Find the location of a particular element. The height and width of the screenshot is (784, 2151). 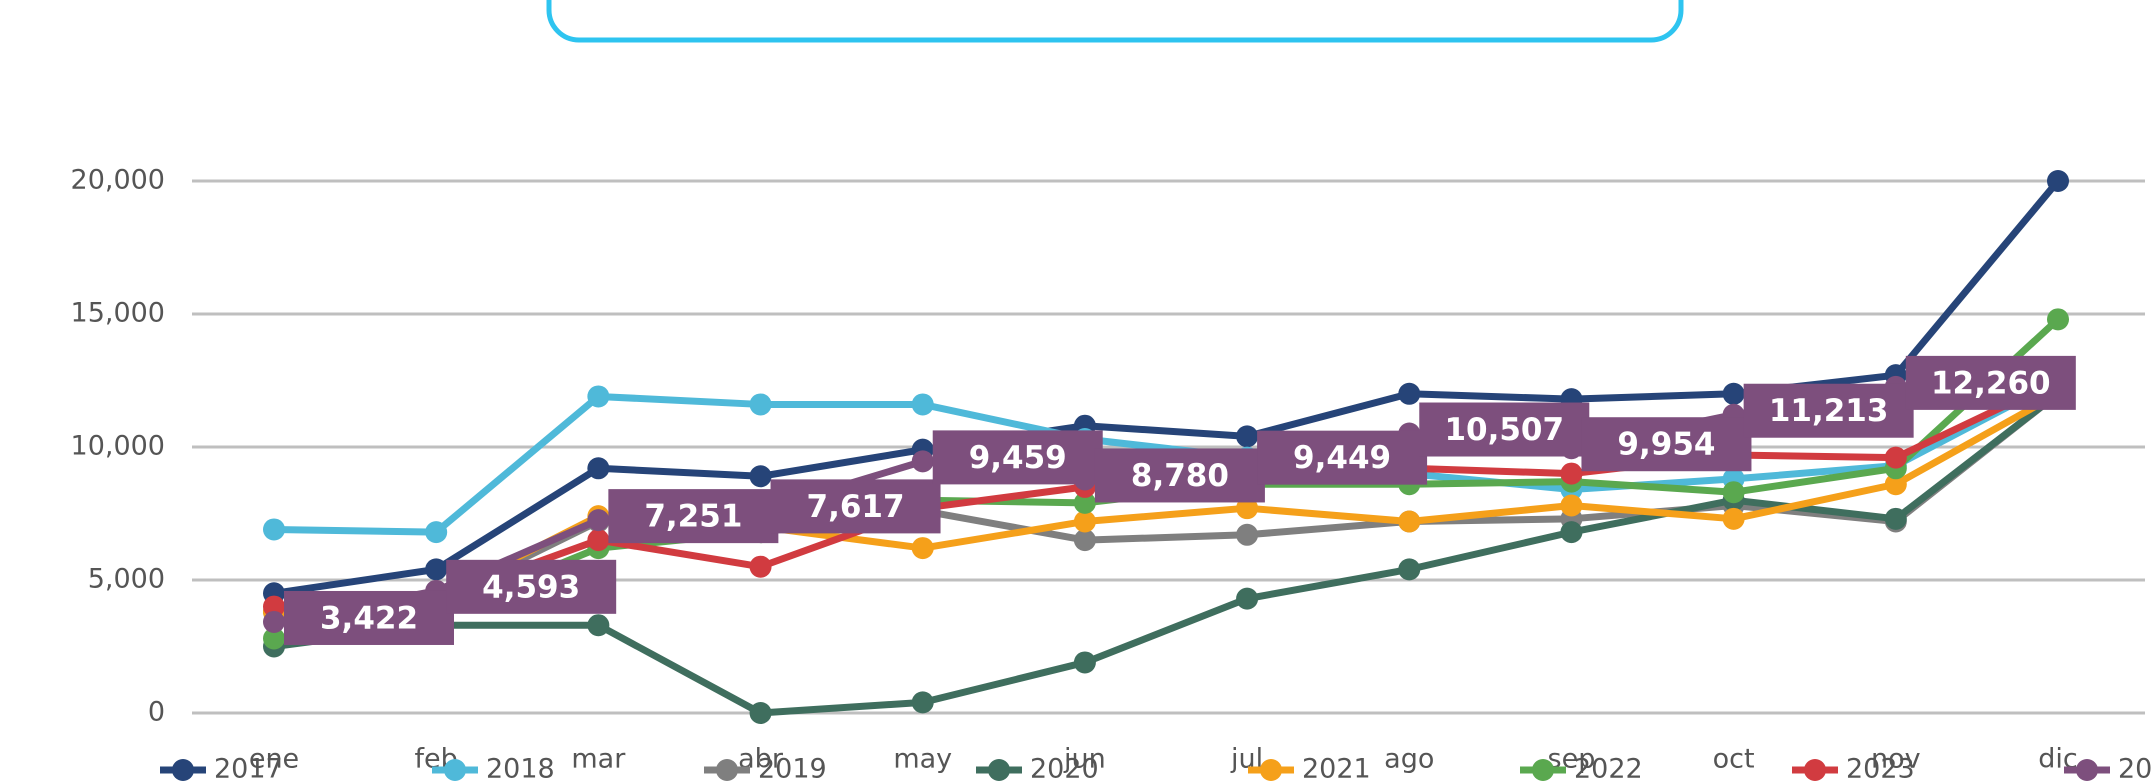

data-label: 7,251 is located at coordinates (693, 517).